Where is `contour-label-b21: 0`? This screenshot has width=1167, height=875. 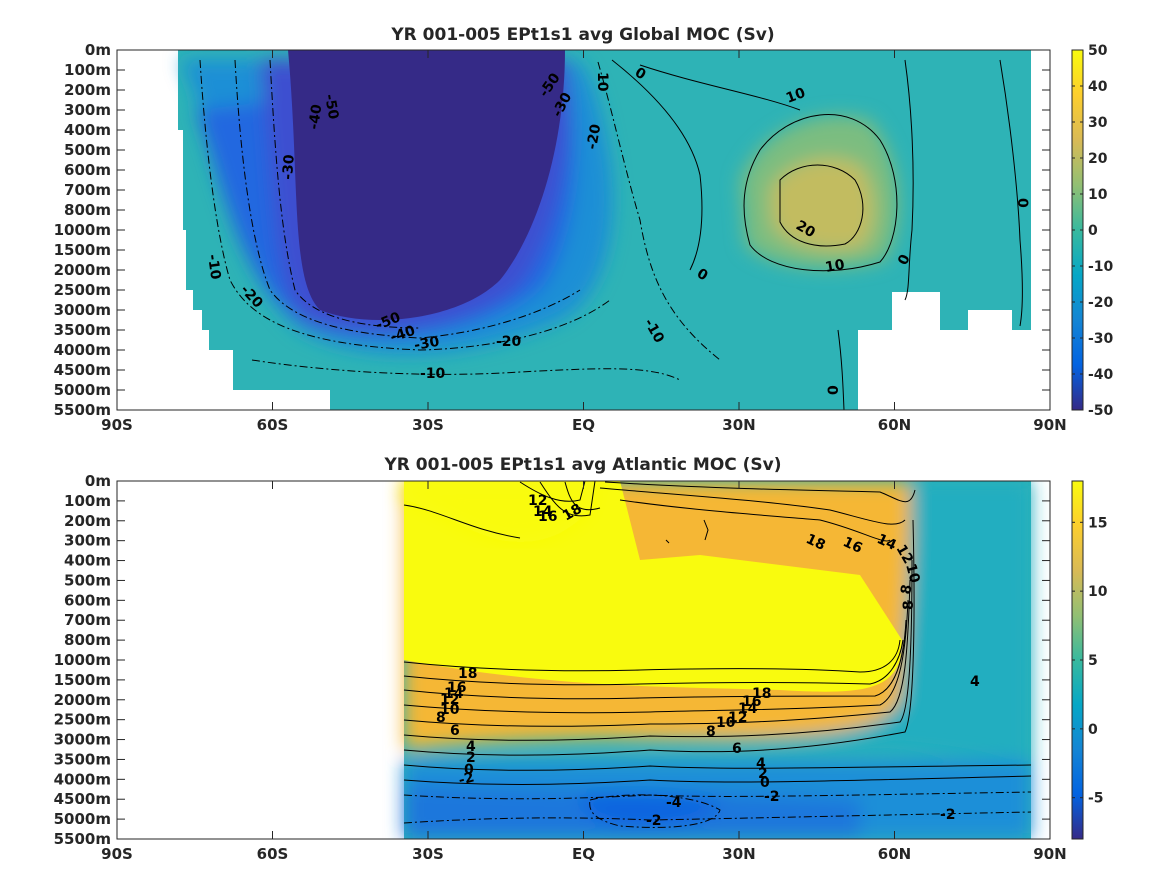
contour-label-b21: 0 is located at coordinates (469, 770).